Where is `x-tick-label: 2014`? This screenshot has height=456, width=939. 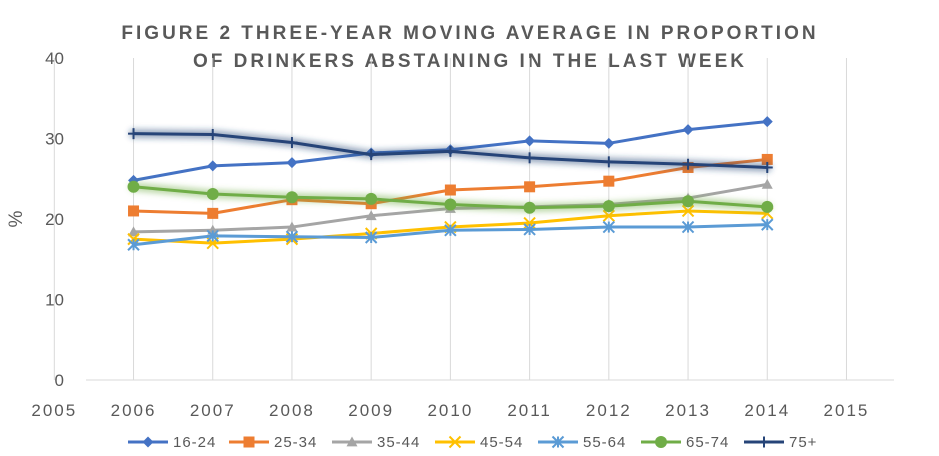 x-tick-label: 2014 is located at coordinates (767, 410).